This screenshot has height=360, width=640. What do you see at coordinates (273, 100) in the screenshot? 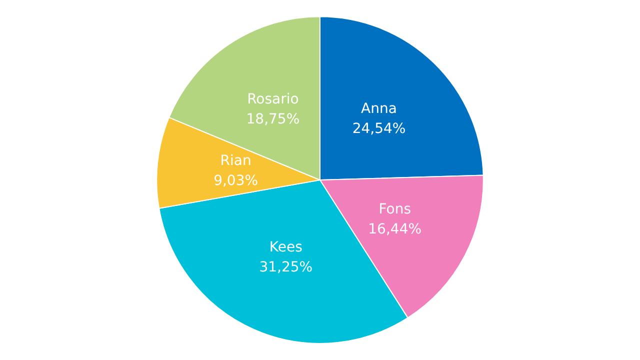
I see `slice-label: Rosario` at bounding box center [273, 100].